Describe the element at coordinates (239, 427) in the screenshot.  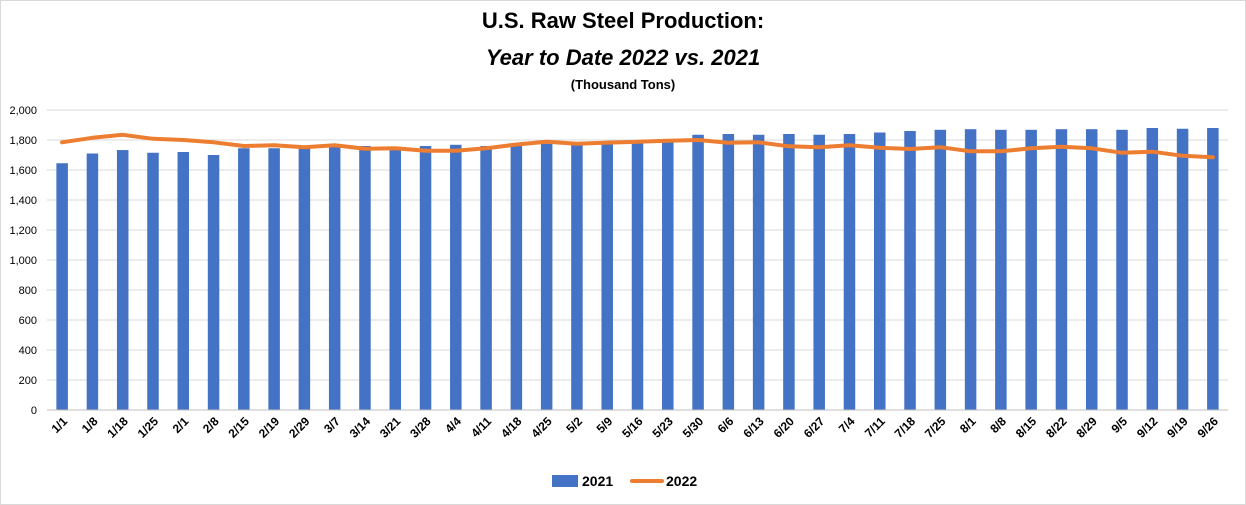
I see `x-tick-label: 2/15` at that location.